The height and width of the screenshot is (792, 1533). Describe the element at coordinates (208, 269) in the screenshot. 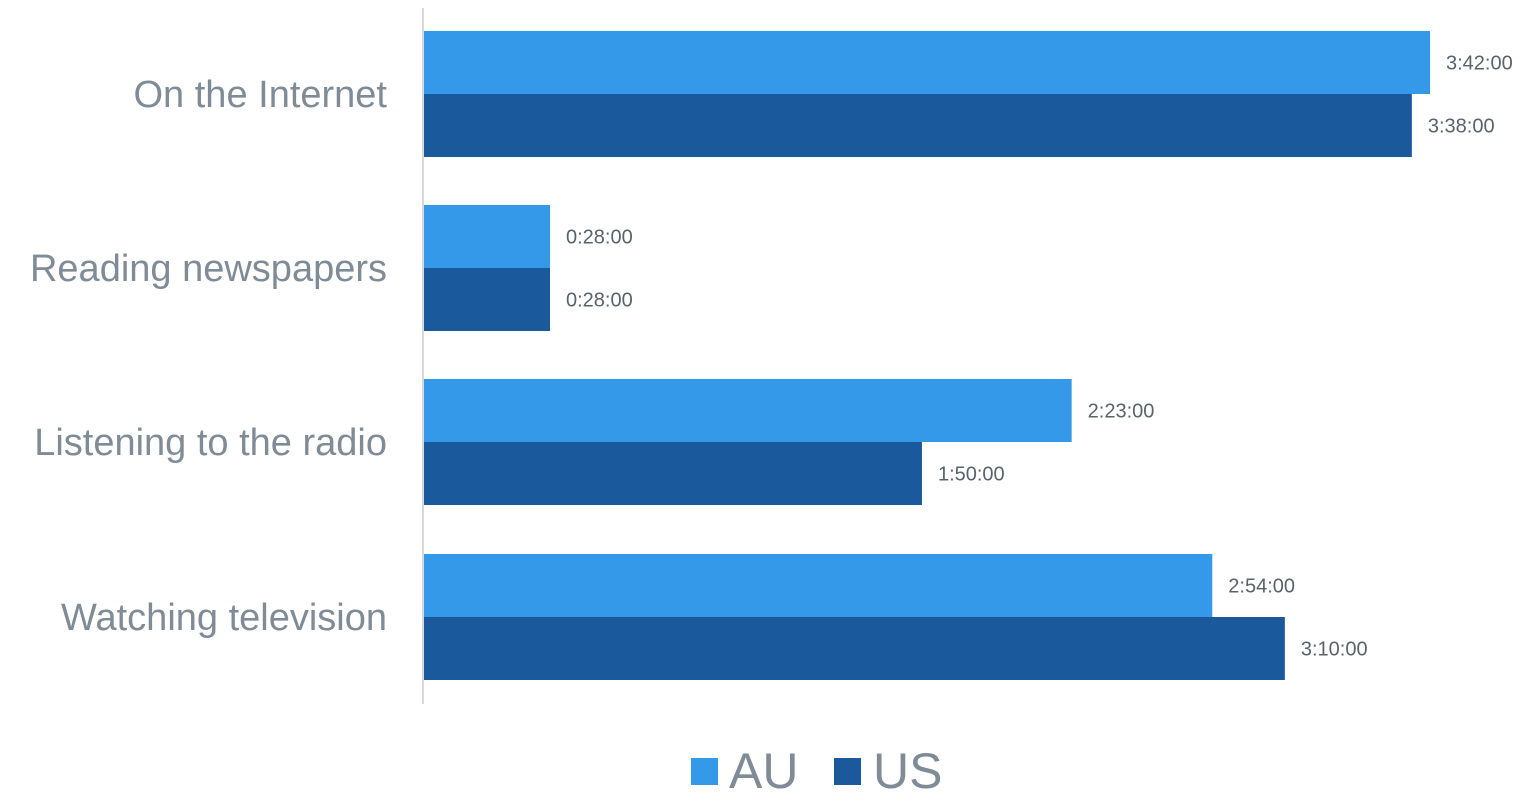

I see `category-label: Reading newspapers` at that location.